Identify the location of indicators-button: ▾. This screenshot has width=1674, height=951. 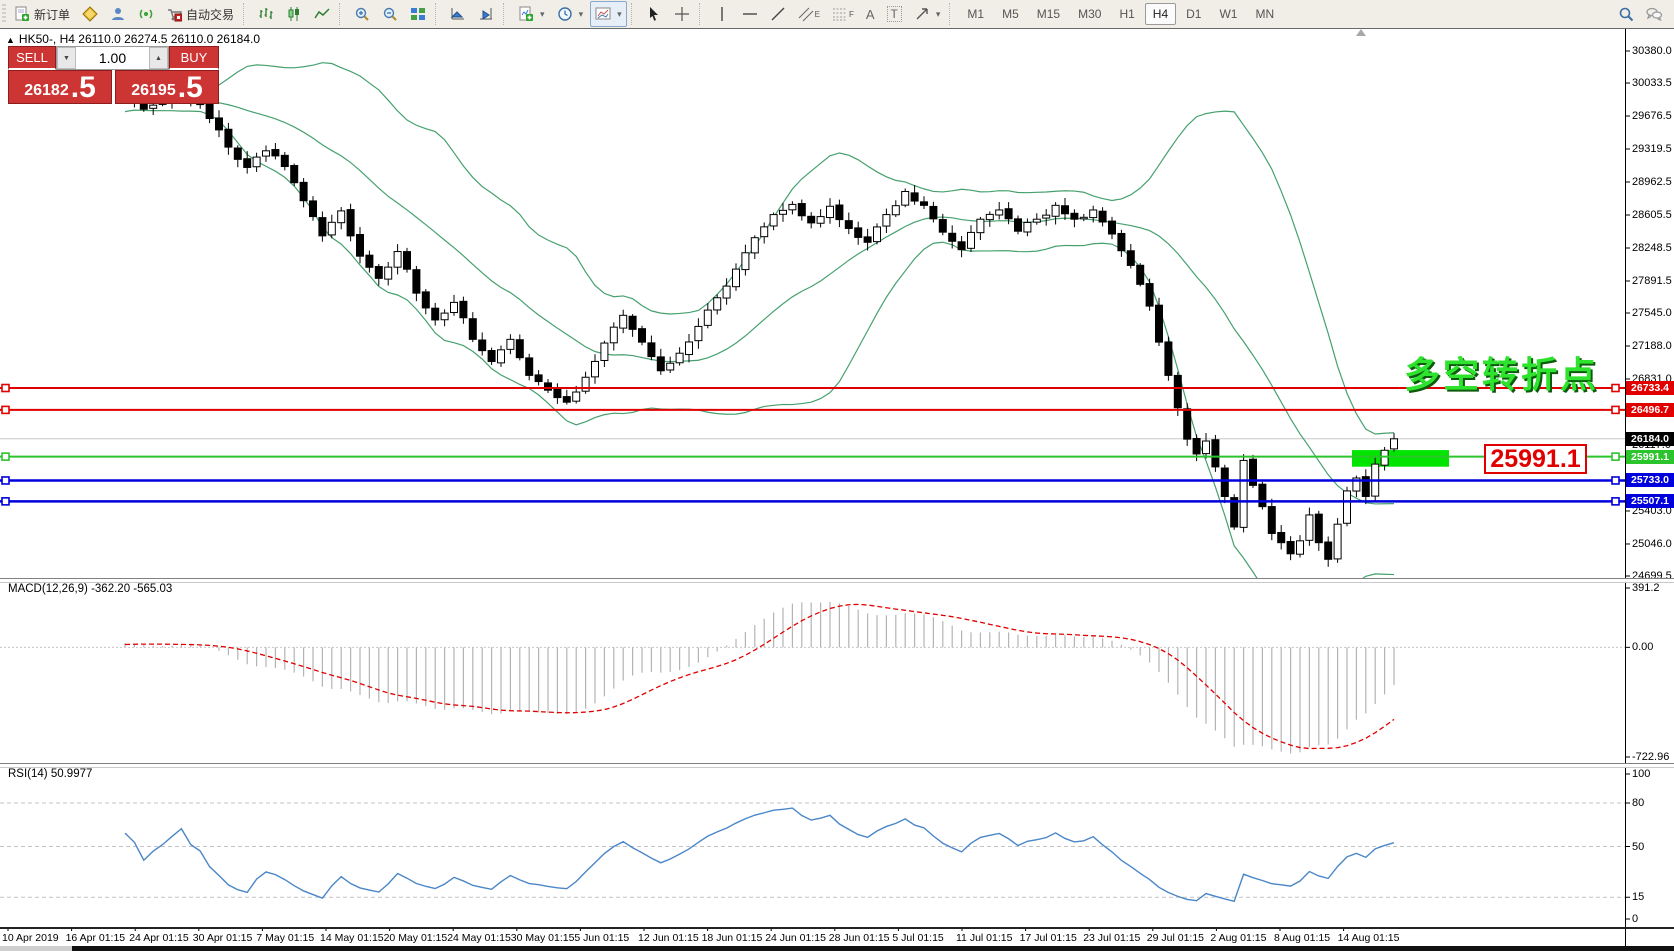
(531, 14).